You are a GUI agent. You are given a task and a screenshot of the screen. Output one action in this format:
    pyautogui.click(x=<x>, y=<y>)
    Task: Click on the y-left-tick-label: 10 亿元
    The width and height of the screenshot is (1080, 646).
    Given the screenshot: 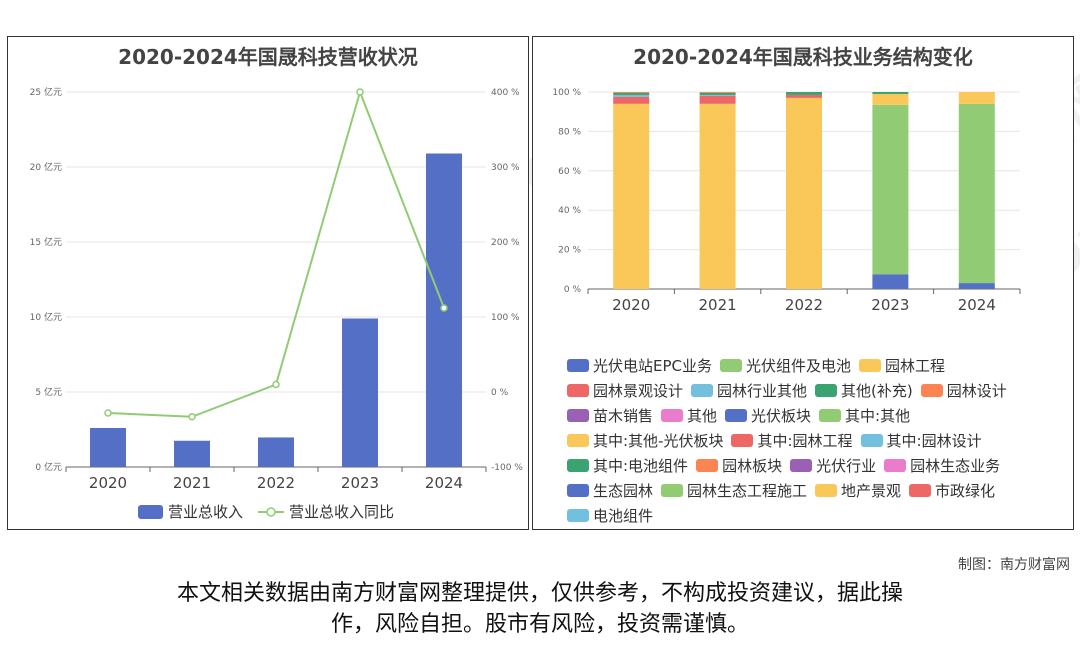 What is the action you would take?
    pyautogui.click(x=46, y=317)
    